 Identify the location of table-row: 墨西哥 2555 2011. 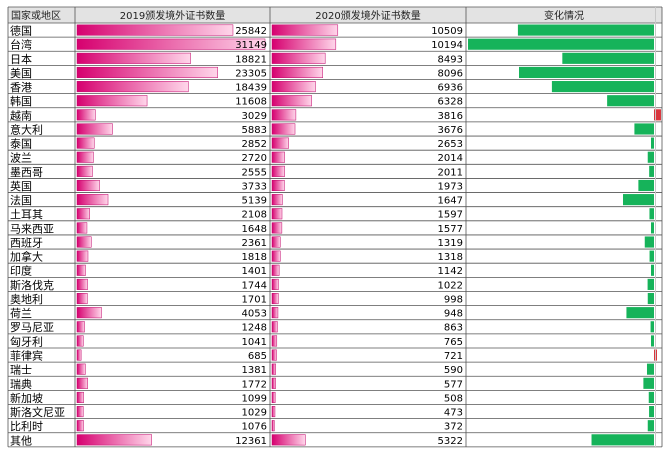
(332, 172).